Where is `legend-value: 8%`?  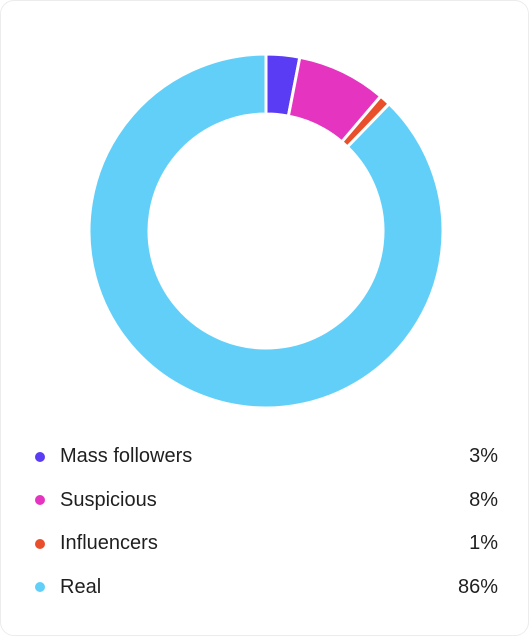
legend-value: 8% is located at coordinates (483, 499).